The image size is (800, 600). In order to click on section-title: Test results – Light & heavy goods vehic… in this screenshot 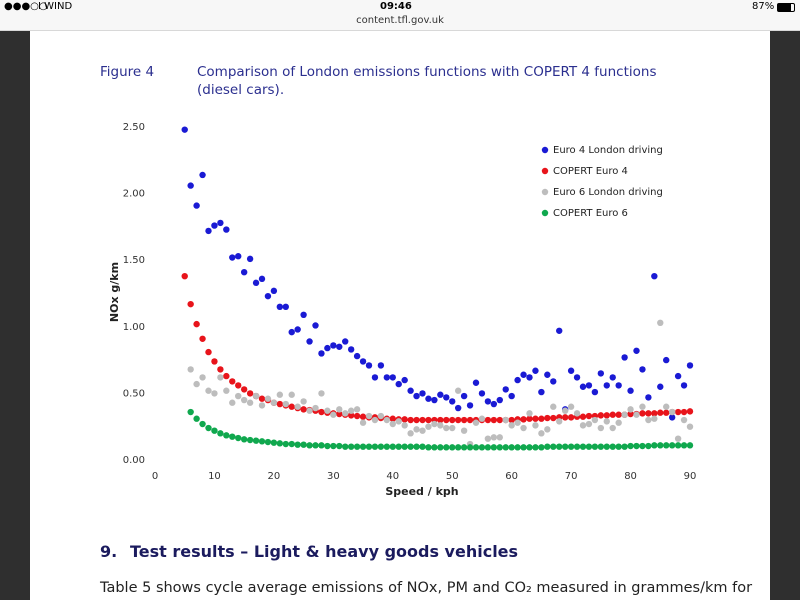, I will do `click(324, 551)`.